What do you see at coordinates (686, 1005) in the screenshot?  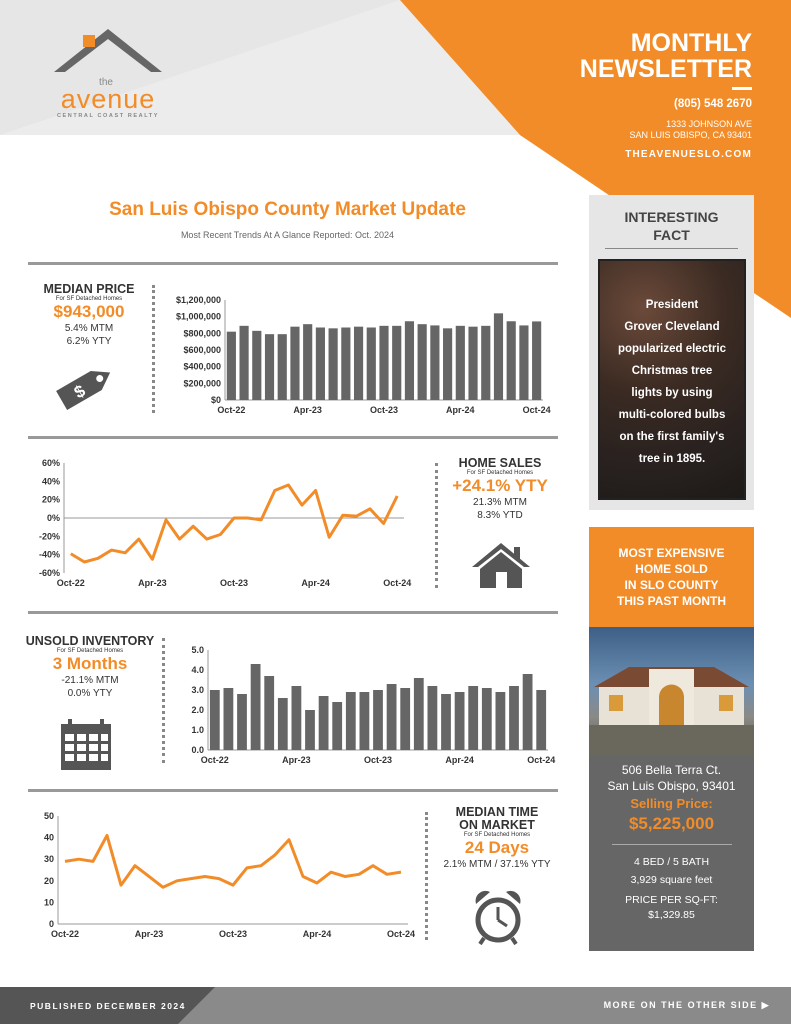 I see `more-other-side-link: MORE ON THE OTHER SIDE ▶` at bounding box center [686, 1005].